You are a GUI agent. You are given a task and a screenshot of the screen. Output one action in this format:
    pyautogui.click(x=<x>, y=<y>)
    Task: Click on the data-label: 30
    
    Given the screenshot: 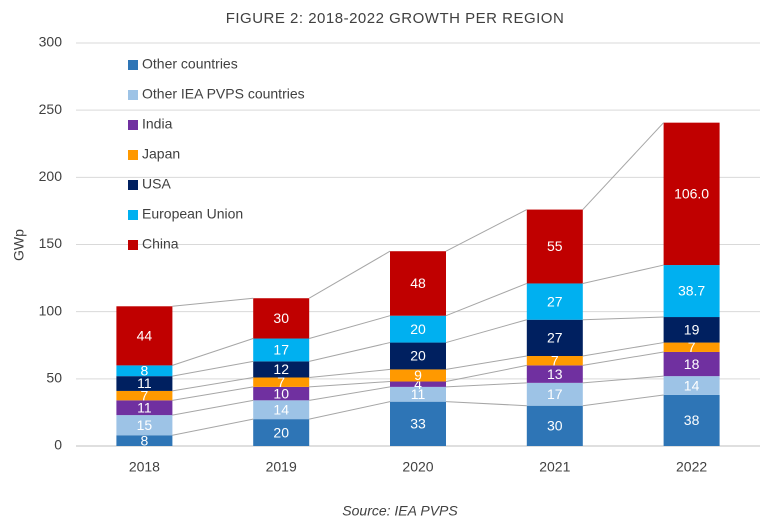 What is the action you would take?
    pyautogui.click(x=281, y=318)
    